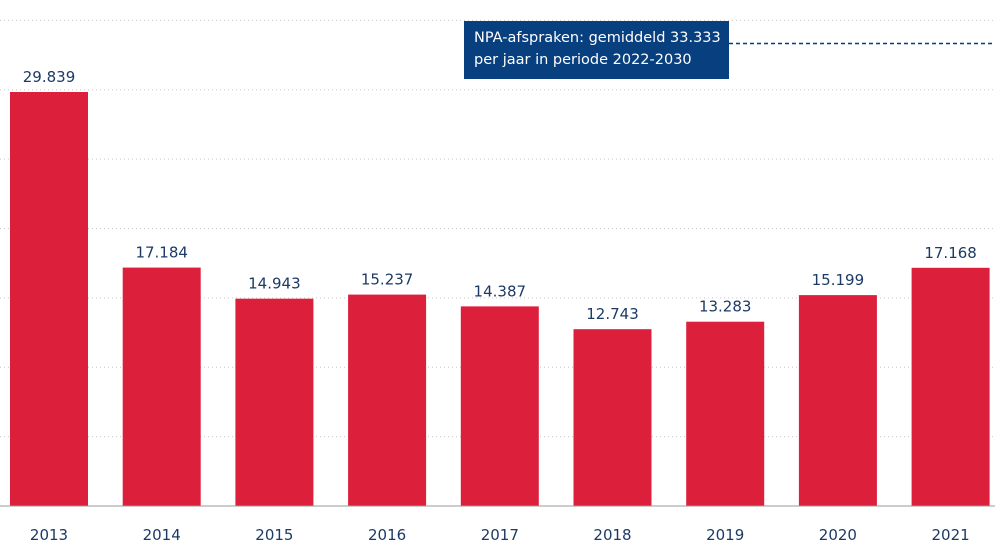  I want to click on x-tick-label-2019: 2019, so click(725, 535).